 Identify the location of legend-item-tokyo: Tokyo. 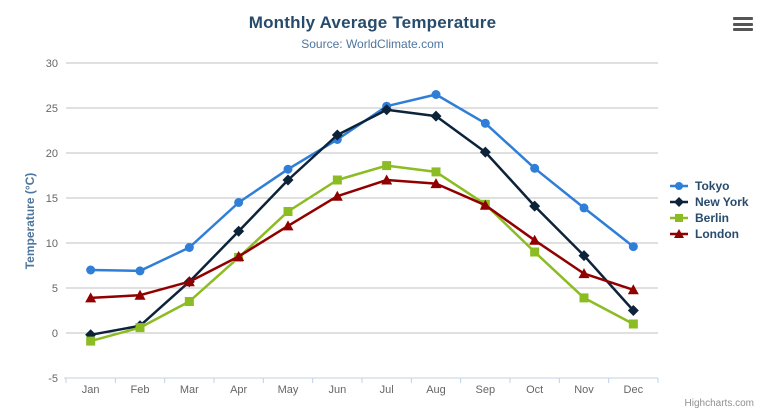
(709, 185).